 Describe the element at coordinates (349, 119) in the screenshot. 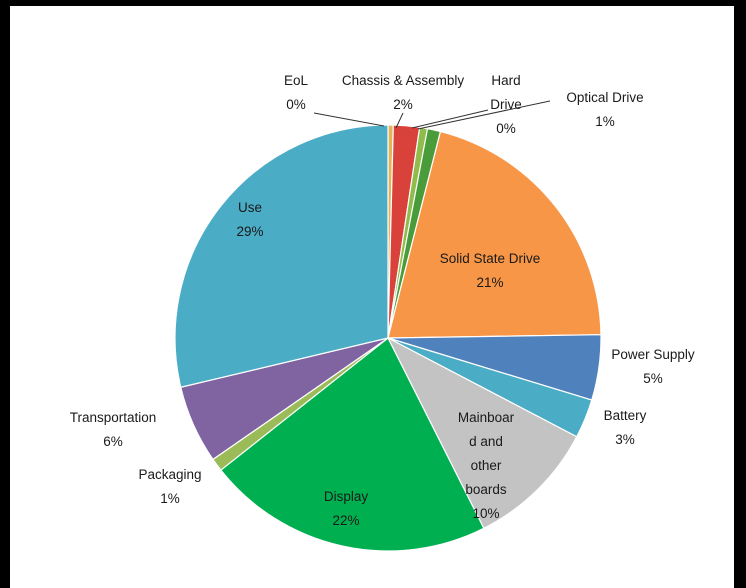

I see `leader-line-eol` at that location.